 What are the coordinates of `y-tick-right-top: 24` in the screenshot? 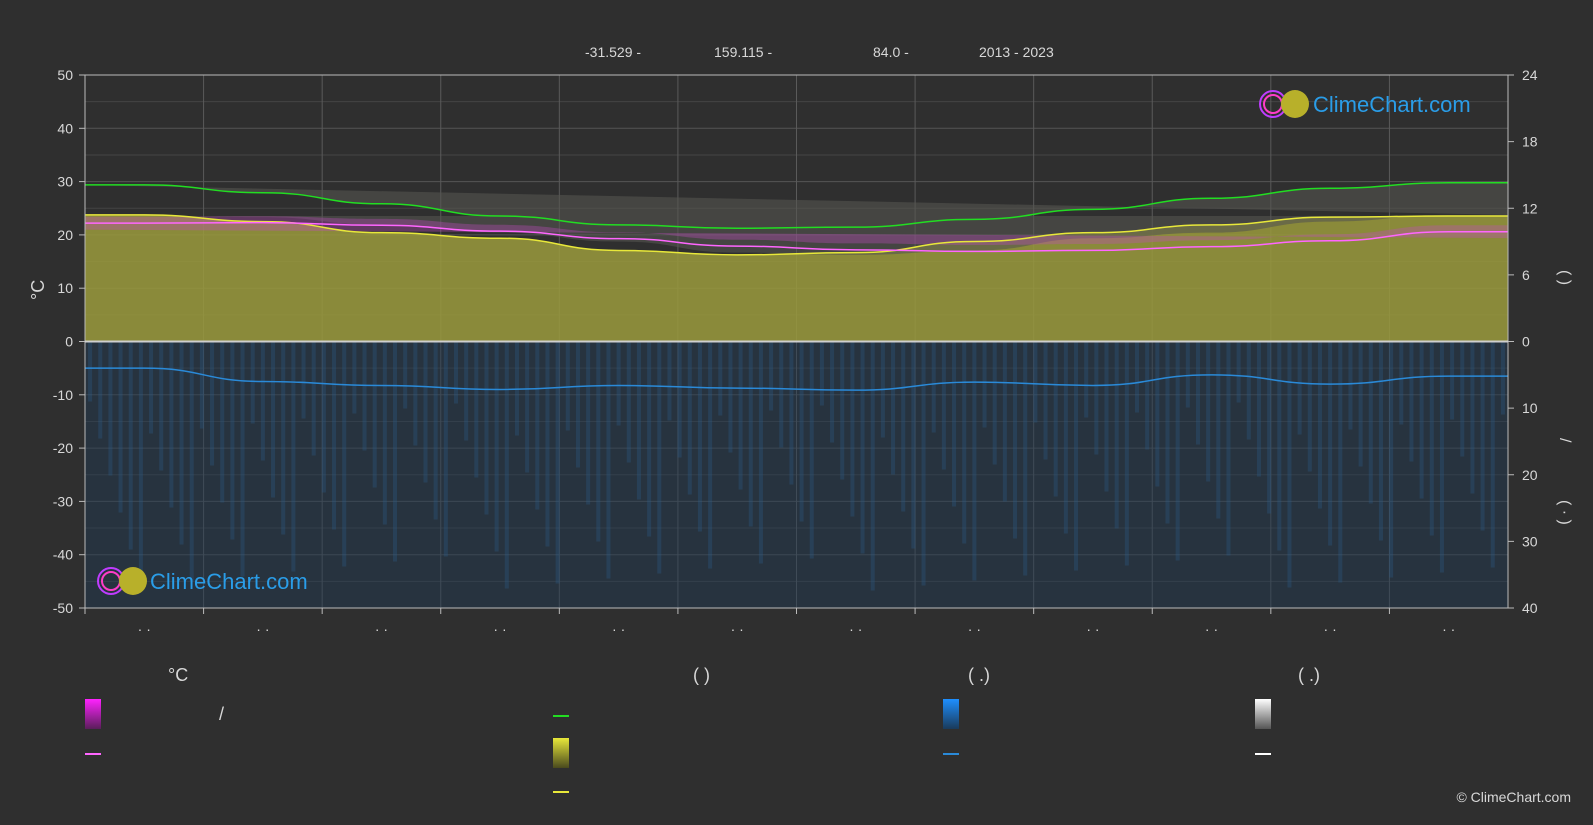 It's located at (1530, 75).